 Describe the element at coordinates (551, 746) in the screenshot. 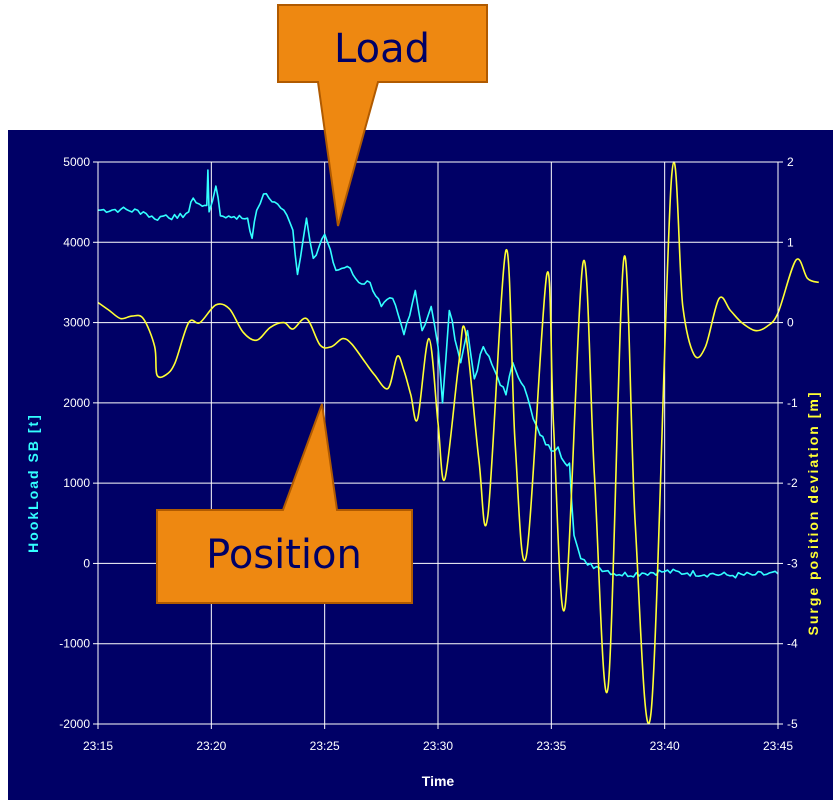

I see `x-axis-tick-label: 23:35` at that location.